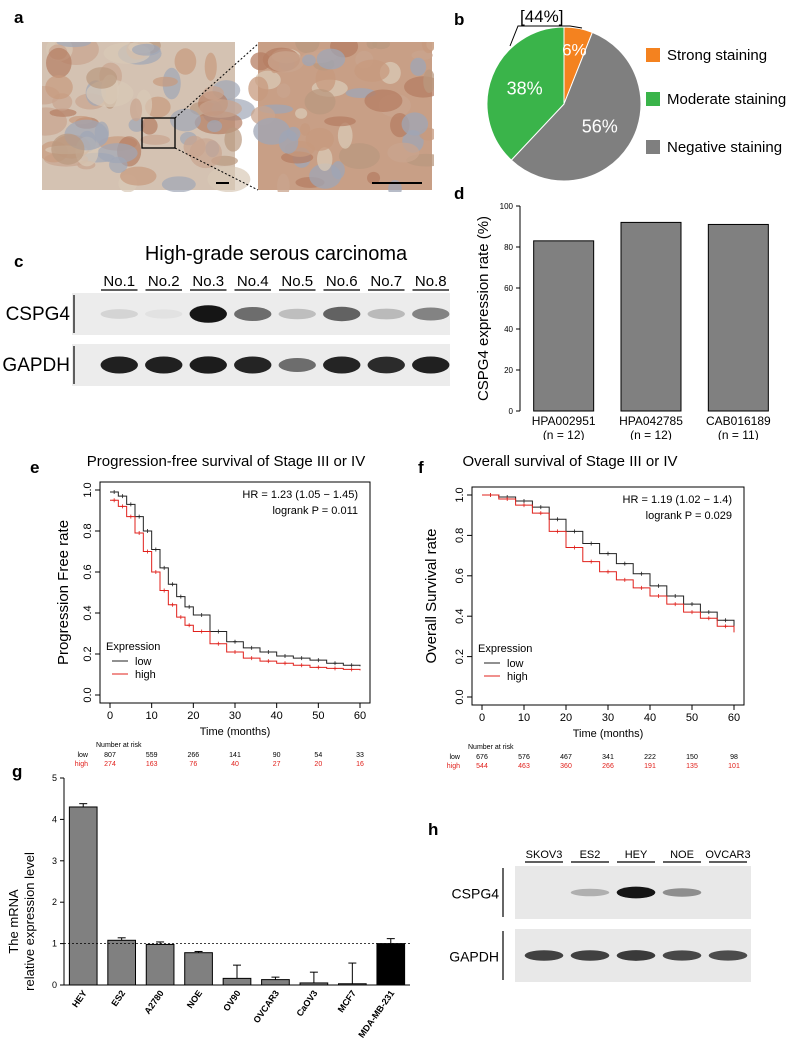 The width and height of the screenshot is (791, 1052). Describe the element at coordinates (544, 855) in the screenshot. I see `lane-label: SKOV3` at that location.